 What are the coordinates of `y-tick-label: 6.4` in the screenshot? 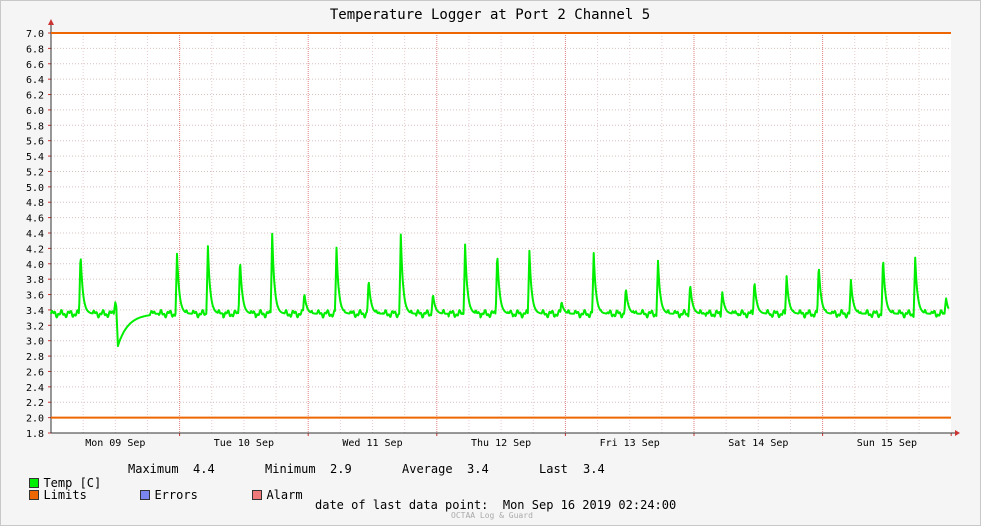 It's located at (35, 80).